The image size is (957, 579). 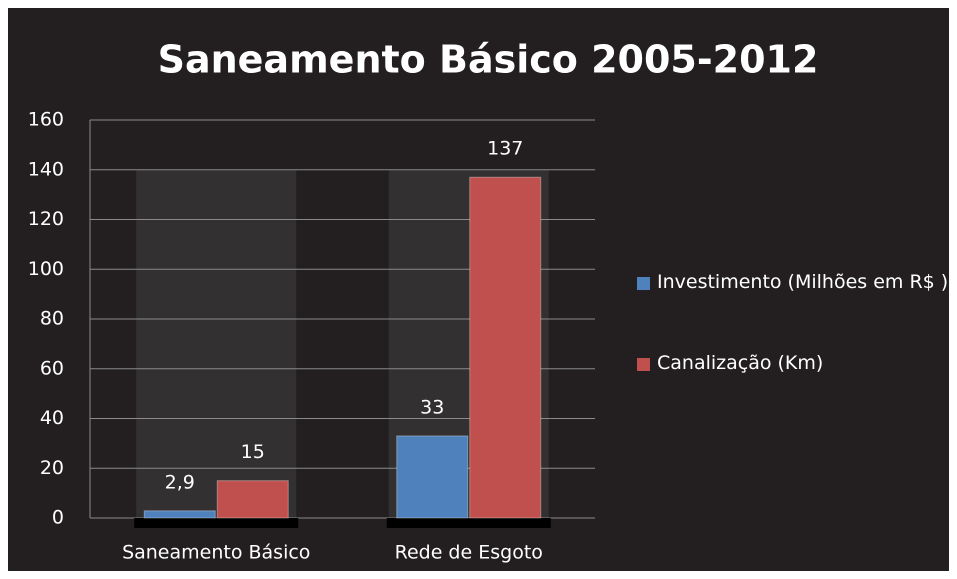 I want to click on y-tick-label: 40, so click(x=52, y=418).